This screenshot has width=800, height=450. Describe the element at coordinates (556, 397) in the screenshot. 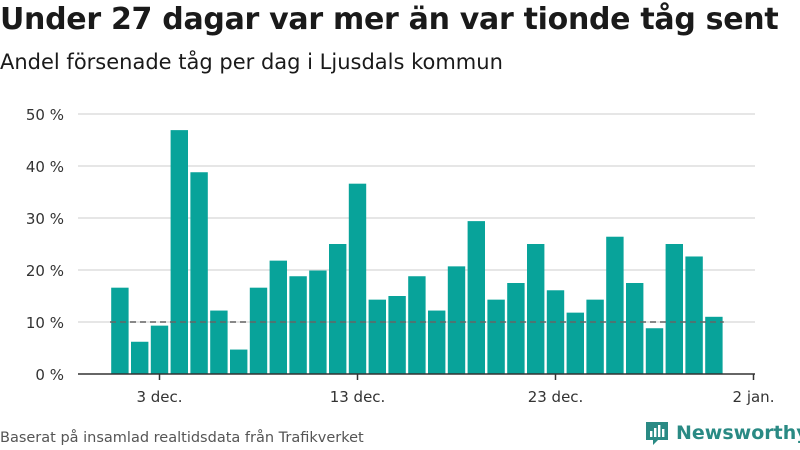

I see `x-tick-label: 23 dec.` at that location.